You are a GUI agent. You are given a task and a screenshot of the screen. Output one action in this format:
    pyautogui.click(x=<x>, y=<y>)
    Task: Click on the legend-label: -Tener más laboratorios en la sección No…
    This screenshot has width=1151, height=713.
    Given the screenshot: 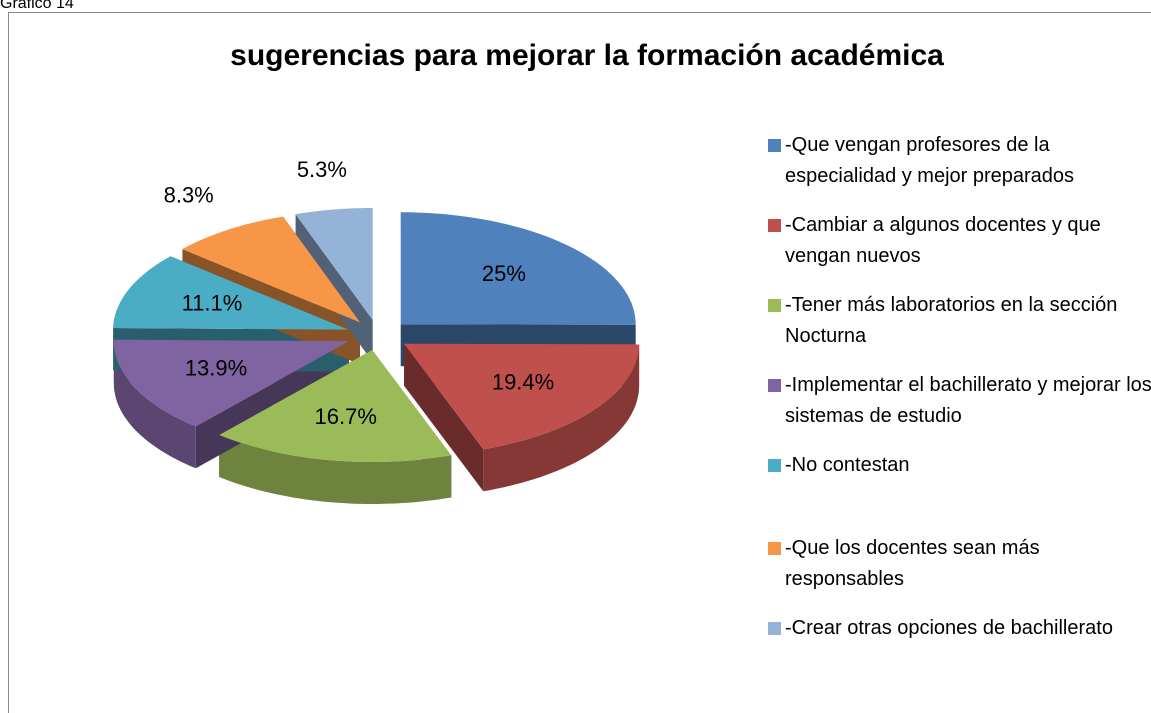 What is the action you would take?
    pyautogui.click(x=951, y=320)
    